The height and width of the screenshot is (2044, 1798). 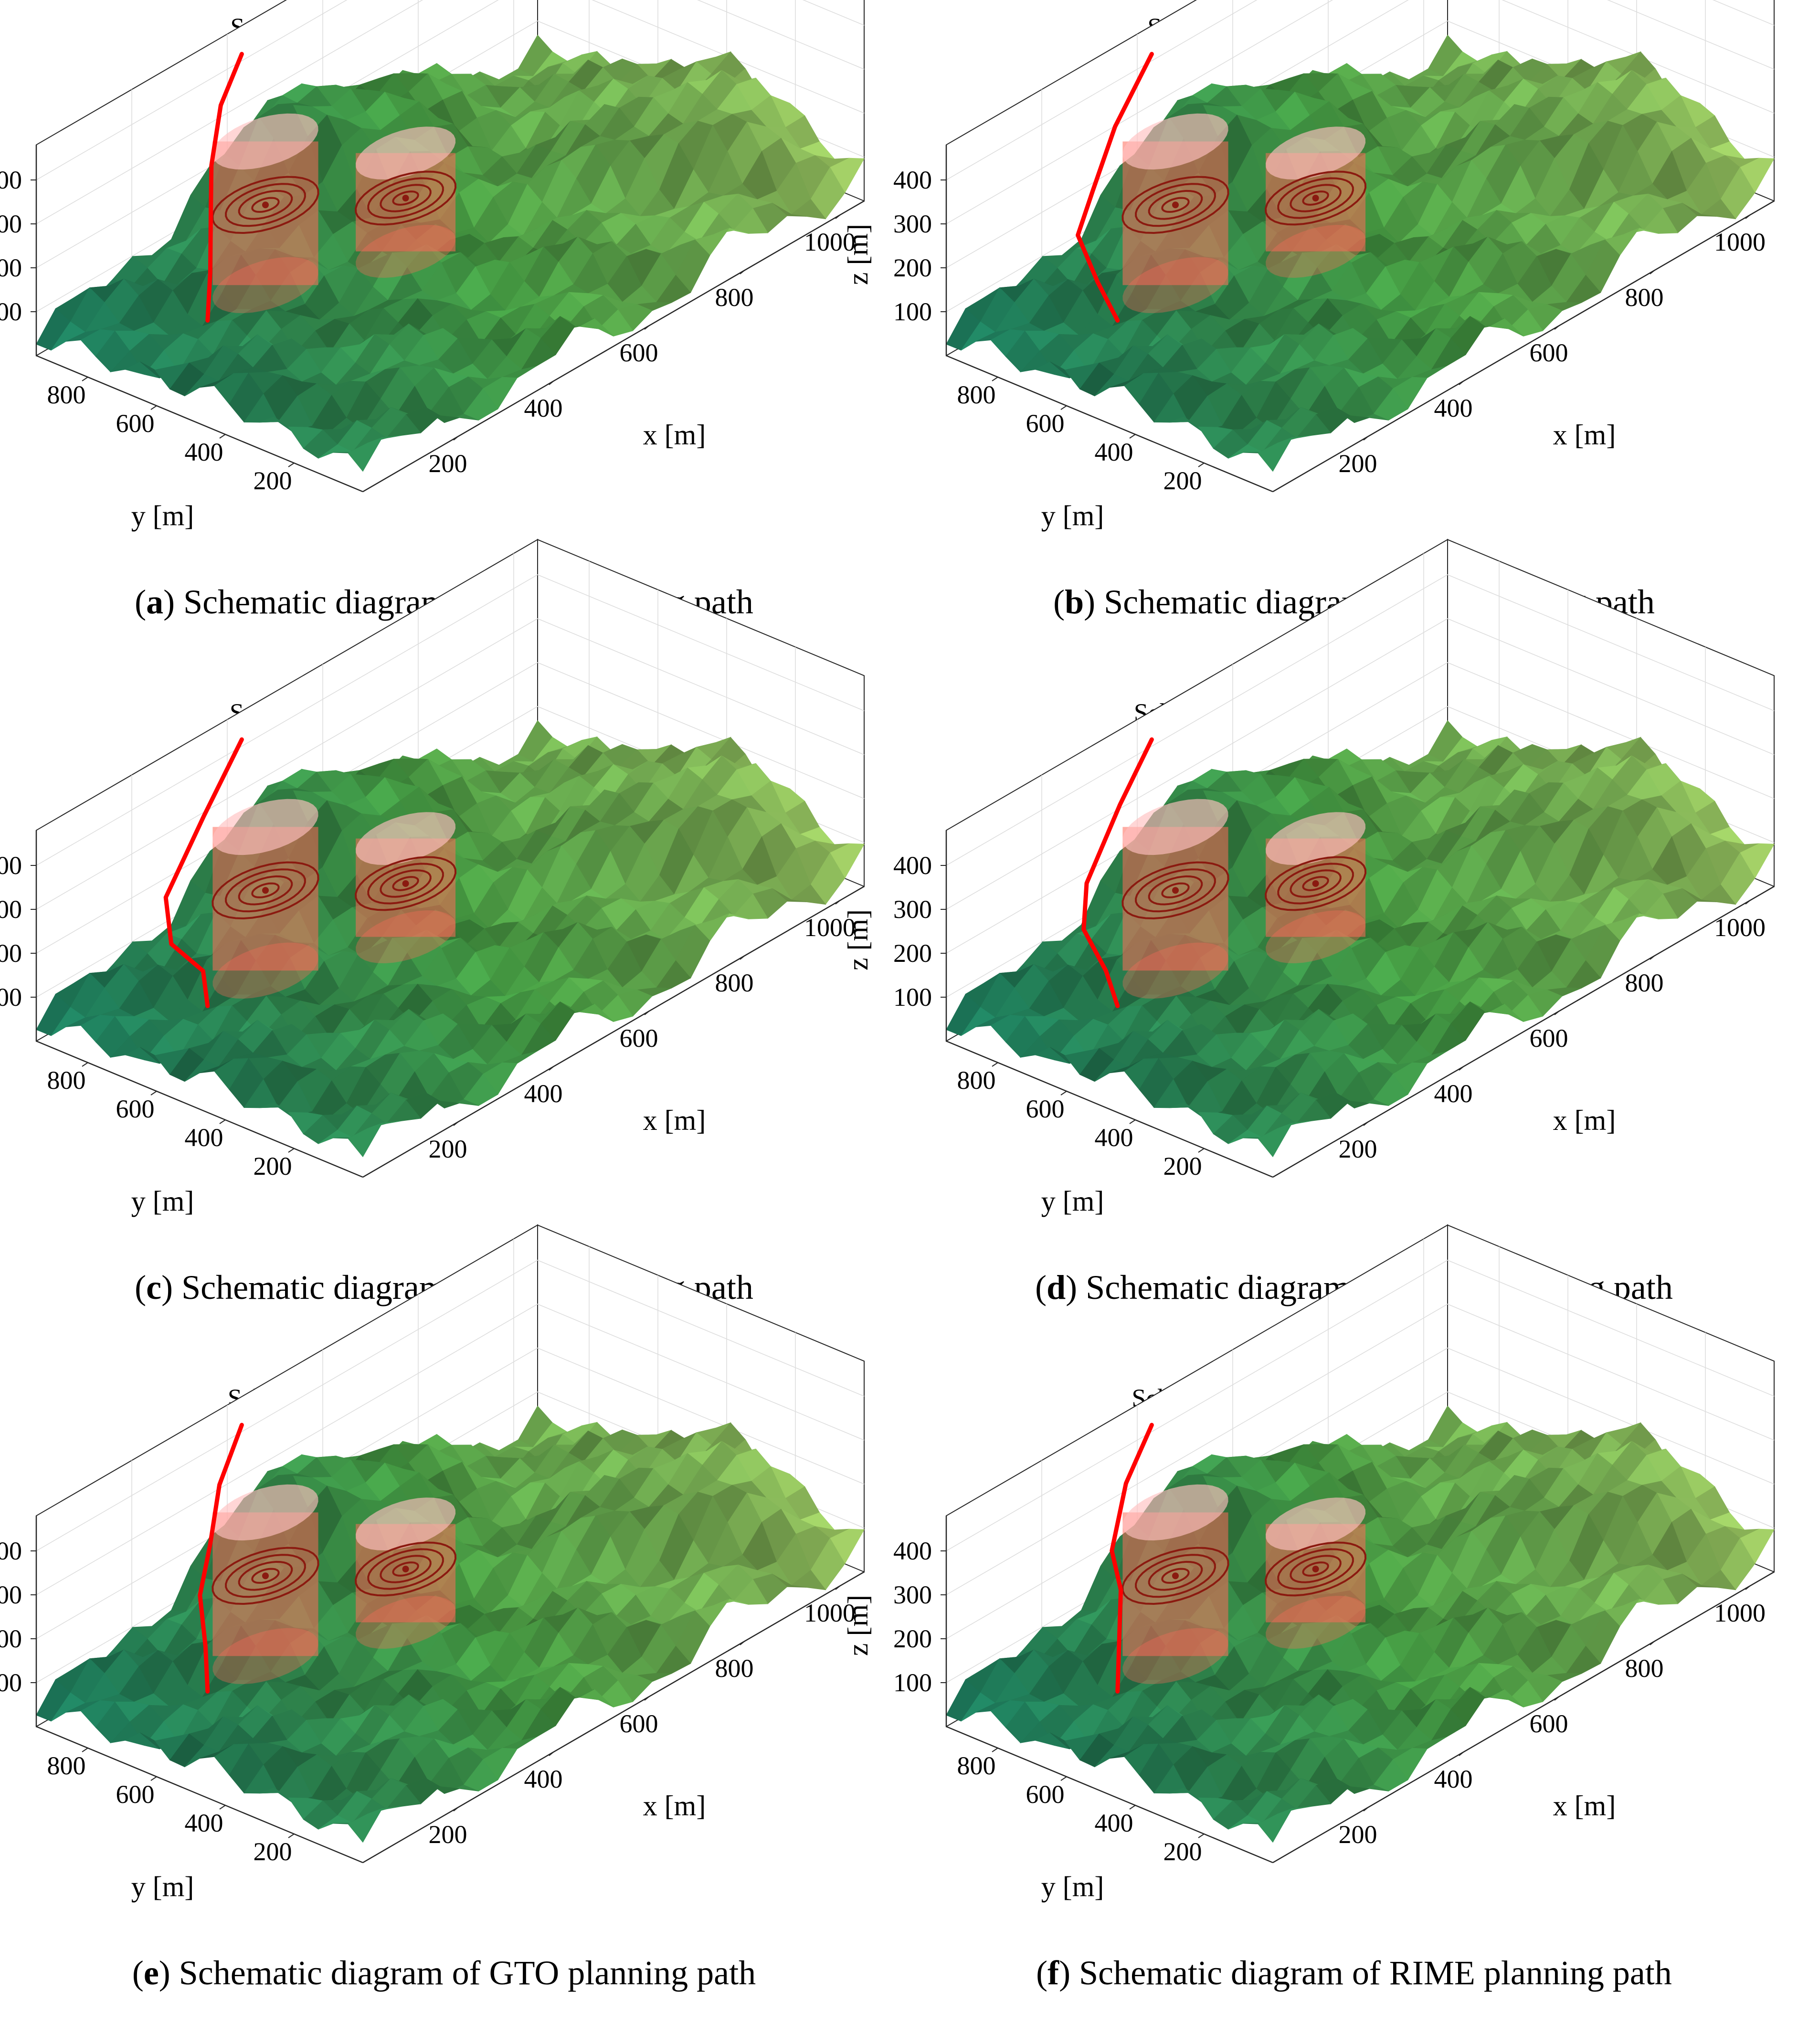 I want to click on terrain-surface, so click(x=450, y=1624).